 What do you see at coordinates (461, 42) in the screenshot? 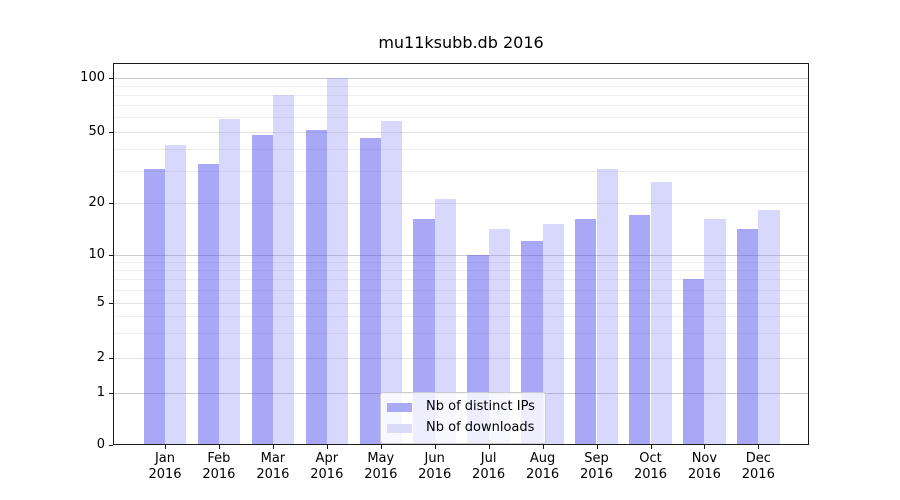
I see `chart-title: mu11ksubb.db 2016` at bounding box center [461, 42].